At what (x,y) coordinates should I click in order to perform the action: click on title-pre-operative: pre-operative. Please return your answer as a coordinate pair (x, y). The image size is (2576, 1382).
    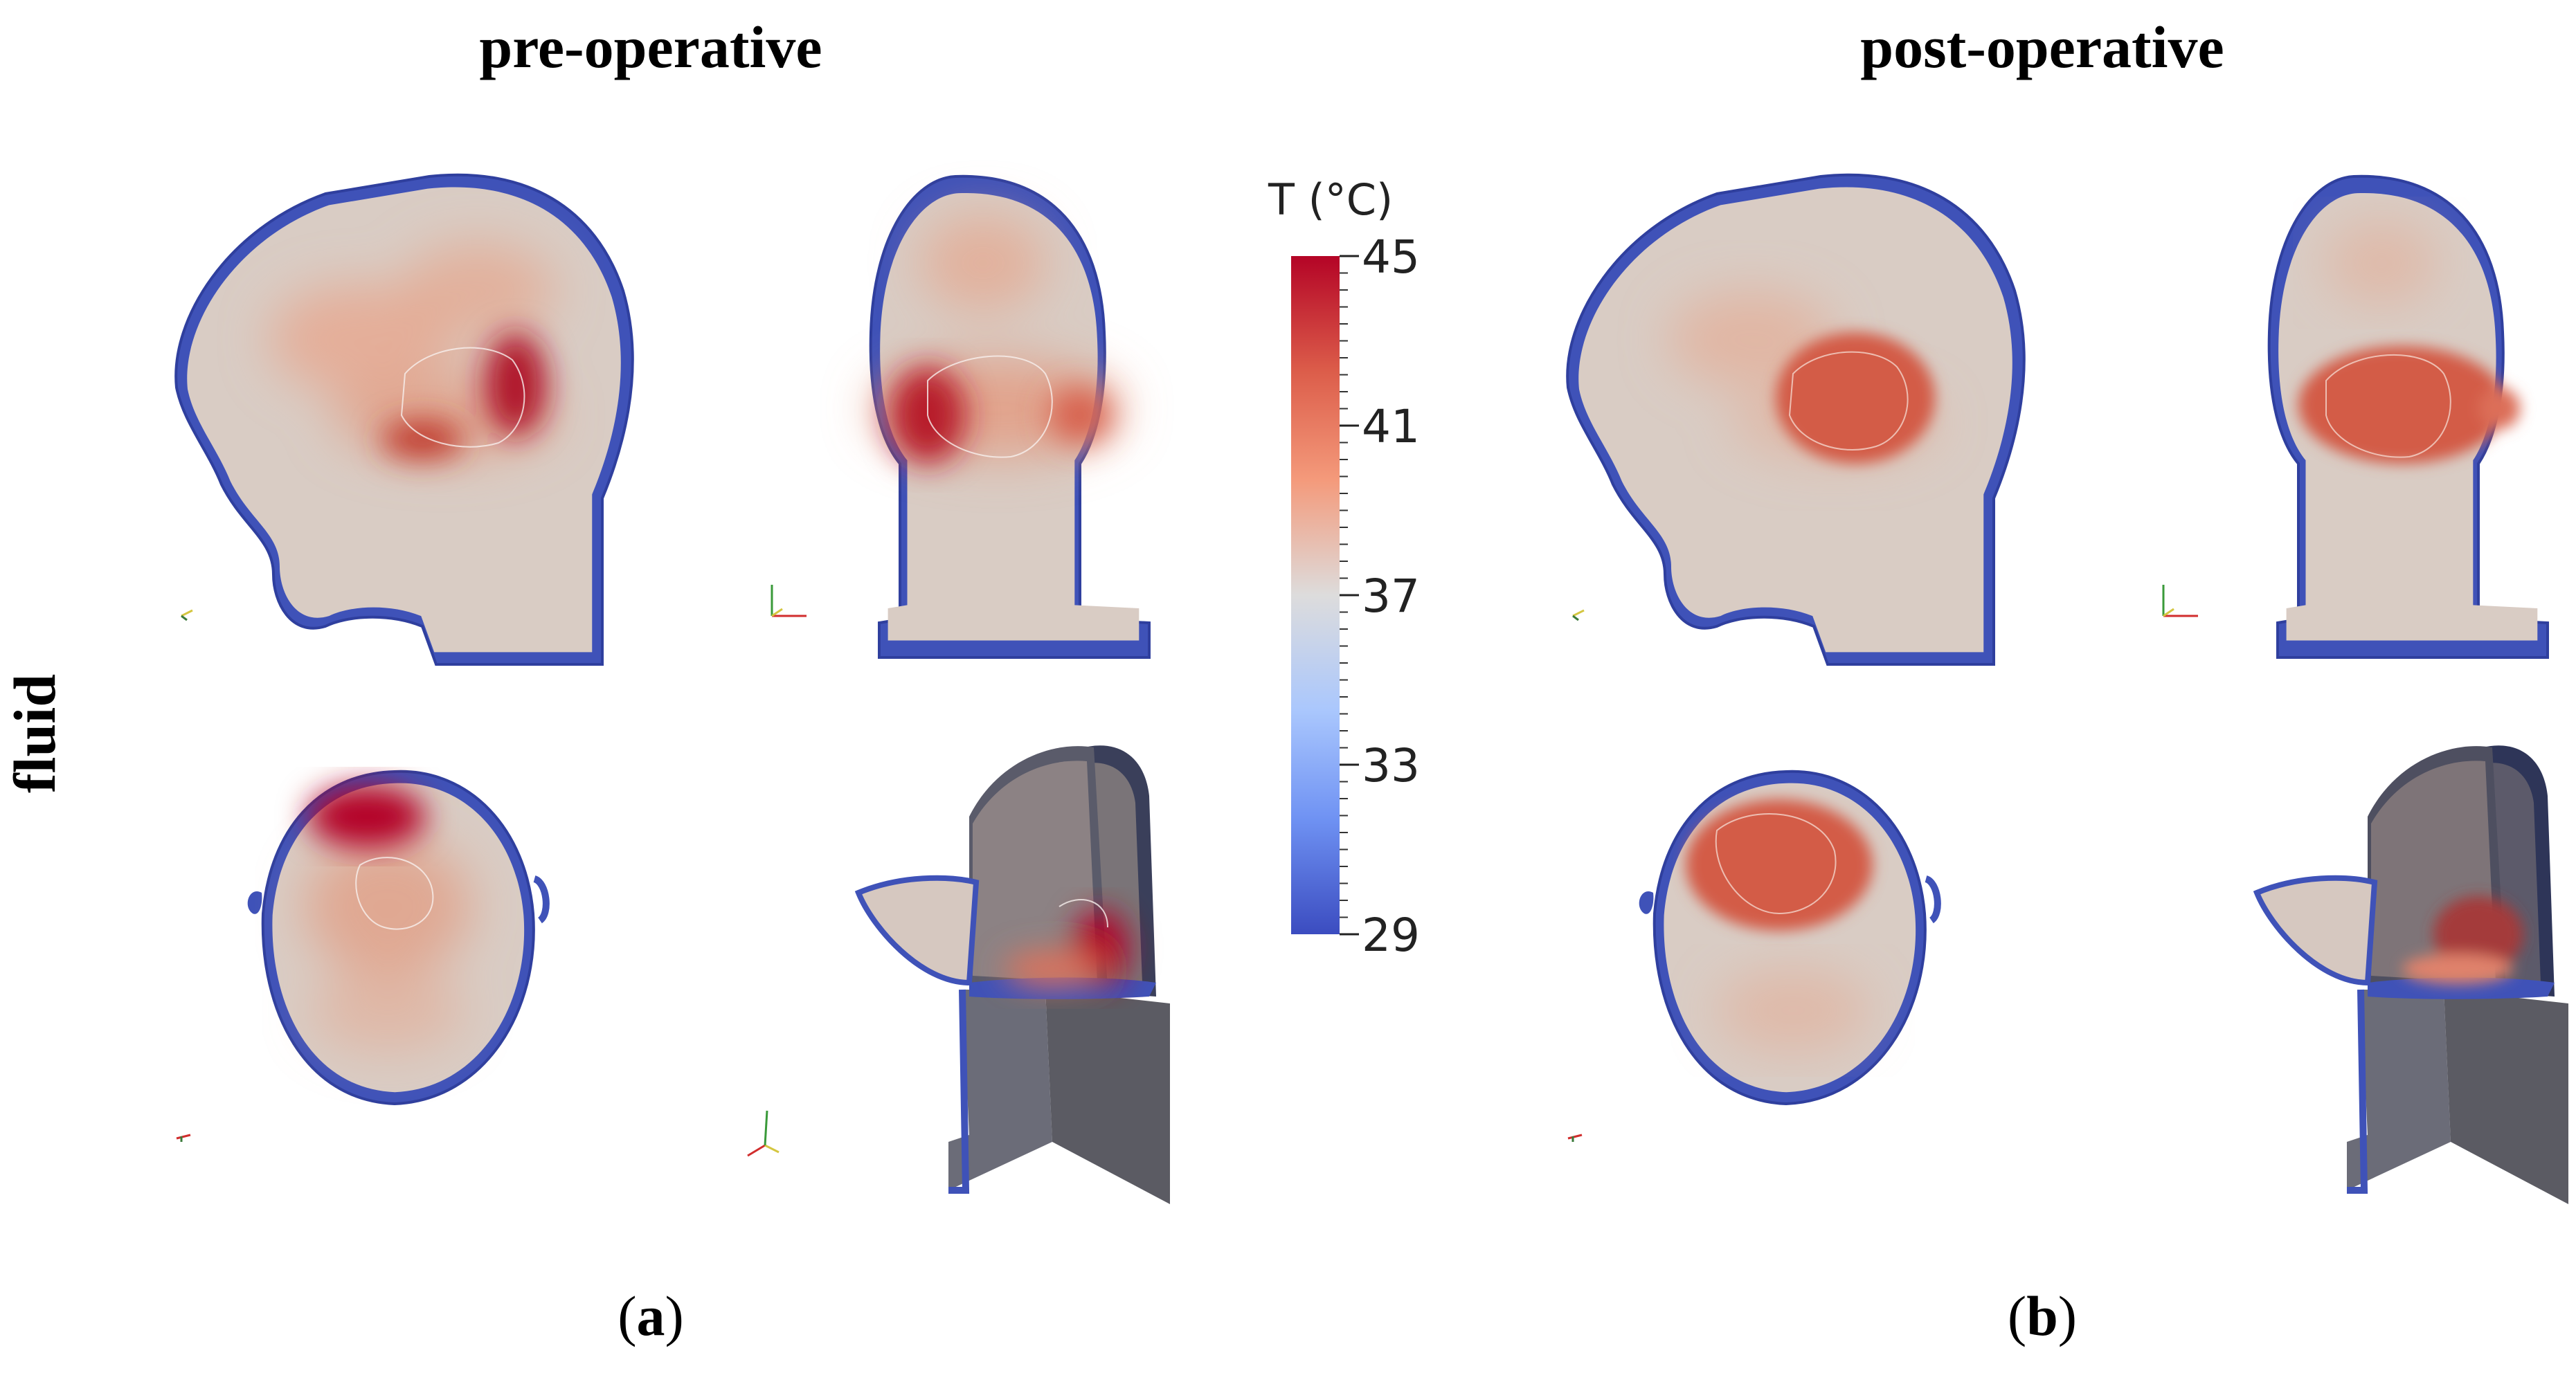
    Looking at the image, I should click on (650, 47).